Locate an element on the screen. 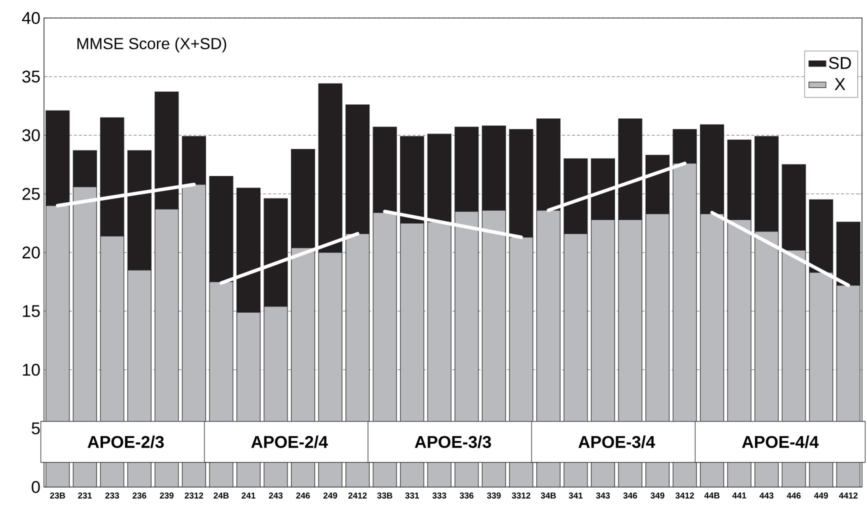 The image size is (867, 510). y-tick-label: 10 is located at coordinates (31, 370).